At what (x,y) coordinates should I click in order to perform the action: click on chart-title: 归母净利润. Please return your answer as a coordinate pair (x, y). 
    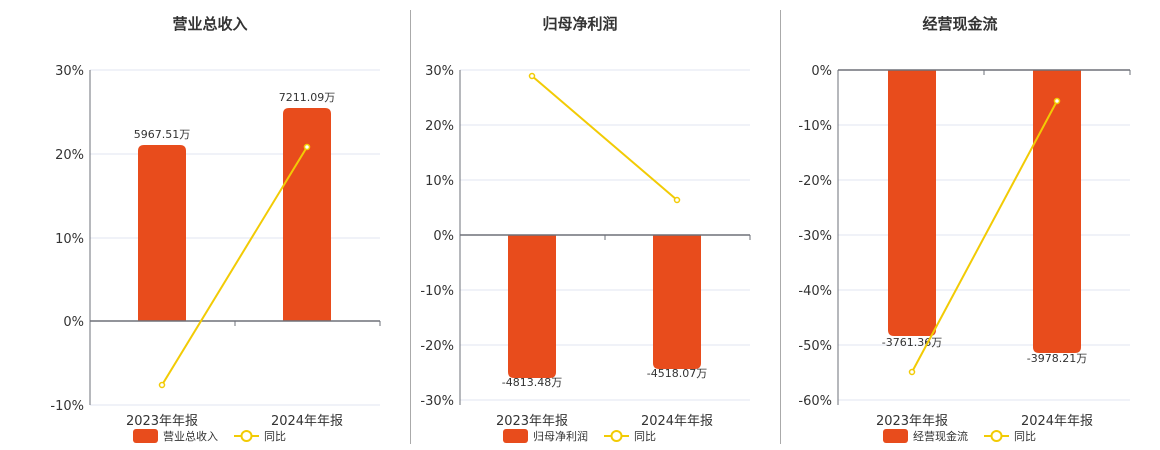
    Looking at the image, I should click on (579, 24).